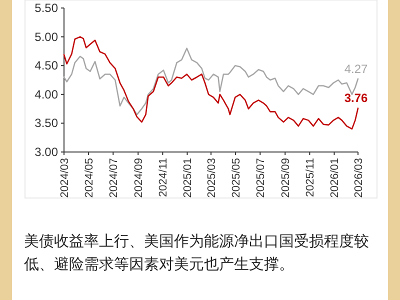  Describe the element at coordinates (197, 253) in the screenshot. I see `text: 美债收益率上行、美国作为能源净出口国受损程度较低、避险需求等因素对美元也产生支撑。` at that location.